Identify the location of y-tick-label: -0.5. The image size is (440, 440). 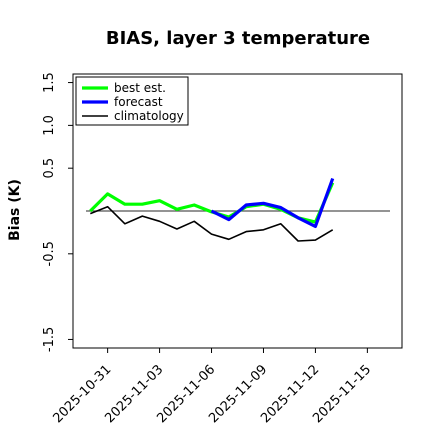
(49, 253).